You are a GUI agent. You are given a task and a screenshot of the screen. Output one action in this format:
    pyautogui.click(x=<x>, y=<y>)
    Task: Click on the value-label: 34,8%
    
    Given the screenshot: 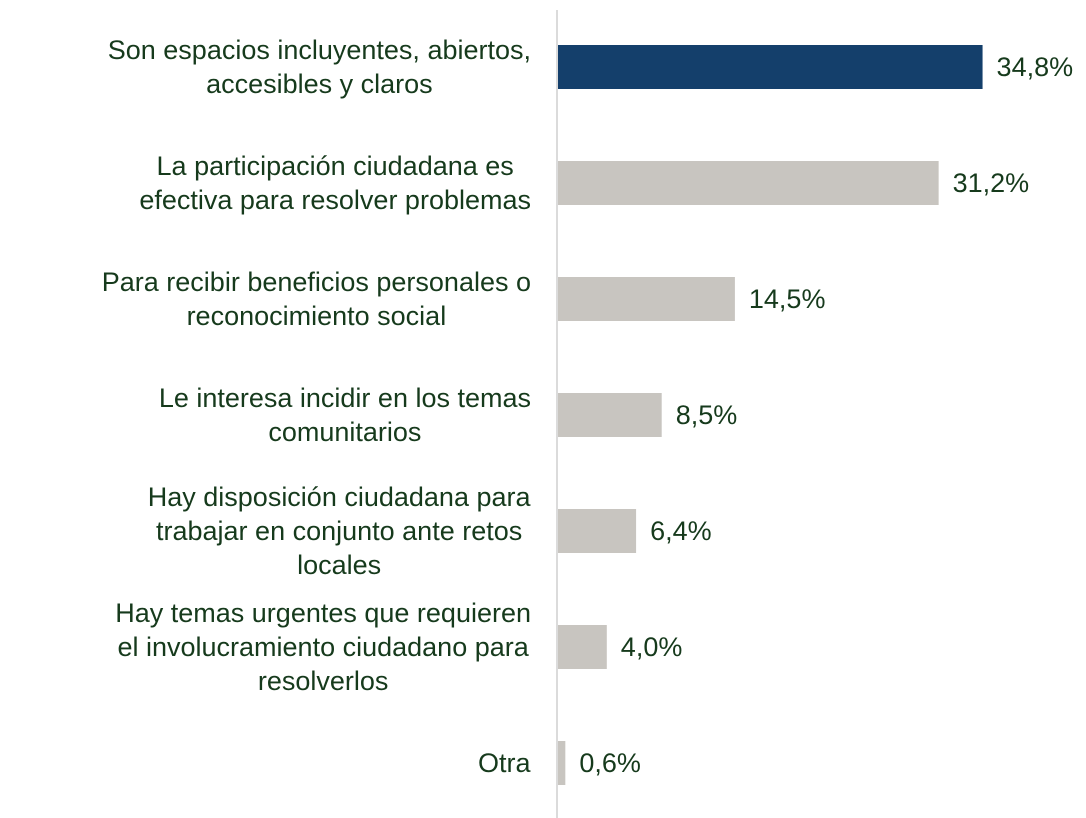 What is the action you would take?
    pyautogui.click(x=1035, y=67)
    